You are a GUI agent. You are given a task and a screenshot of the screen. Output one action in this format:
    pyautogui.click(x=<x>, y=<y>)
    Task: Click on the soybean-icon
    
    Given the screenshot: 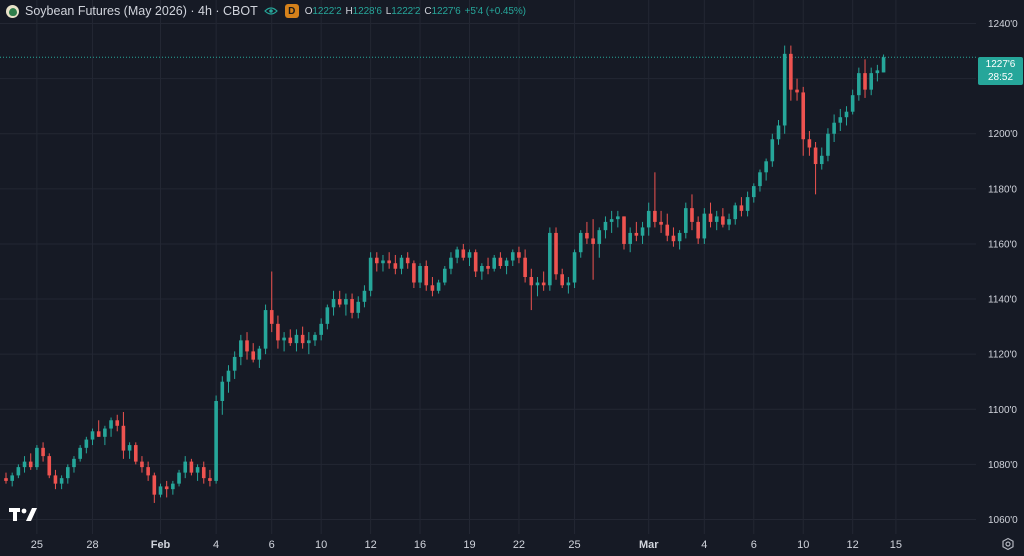 What is the action you would take?
    pyautogui.click(x=12, y=11)
    